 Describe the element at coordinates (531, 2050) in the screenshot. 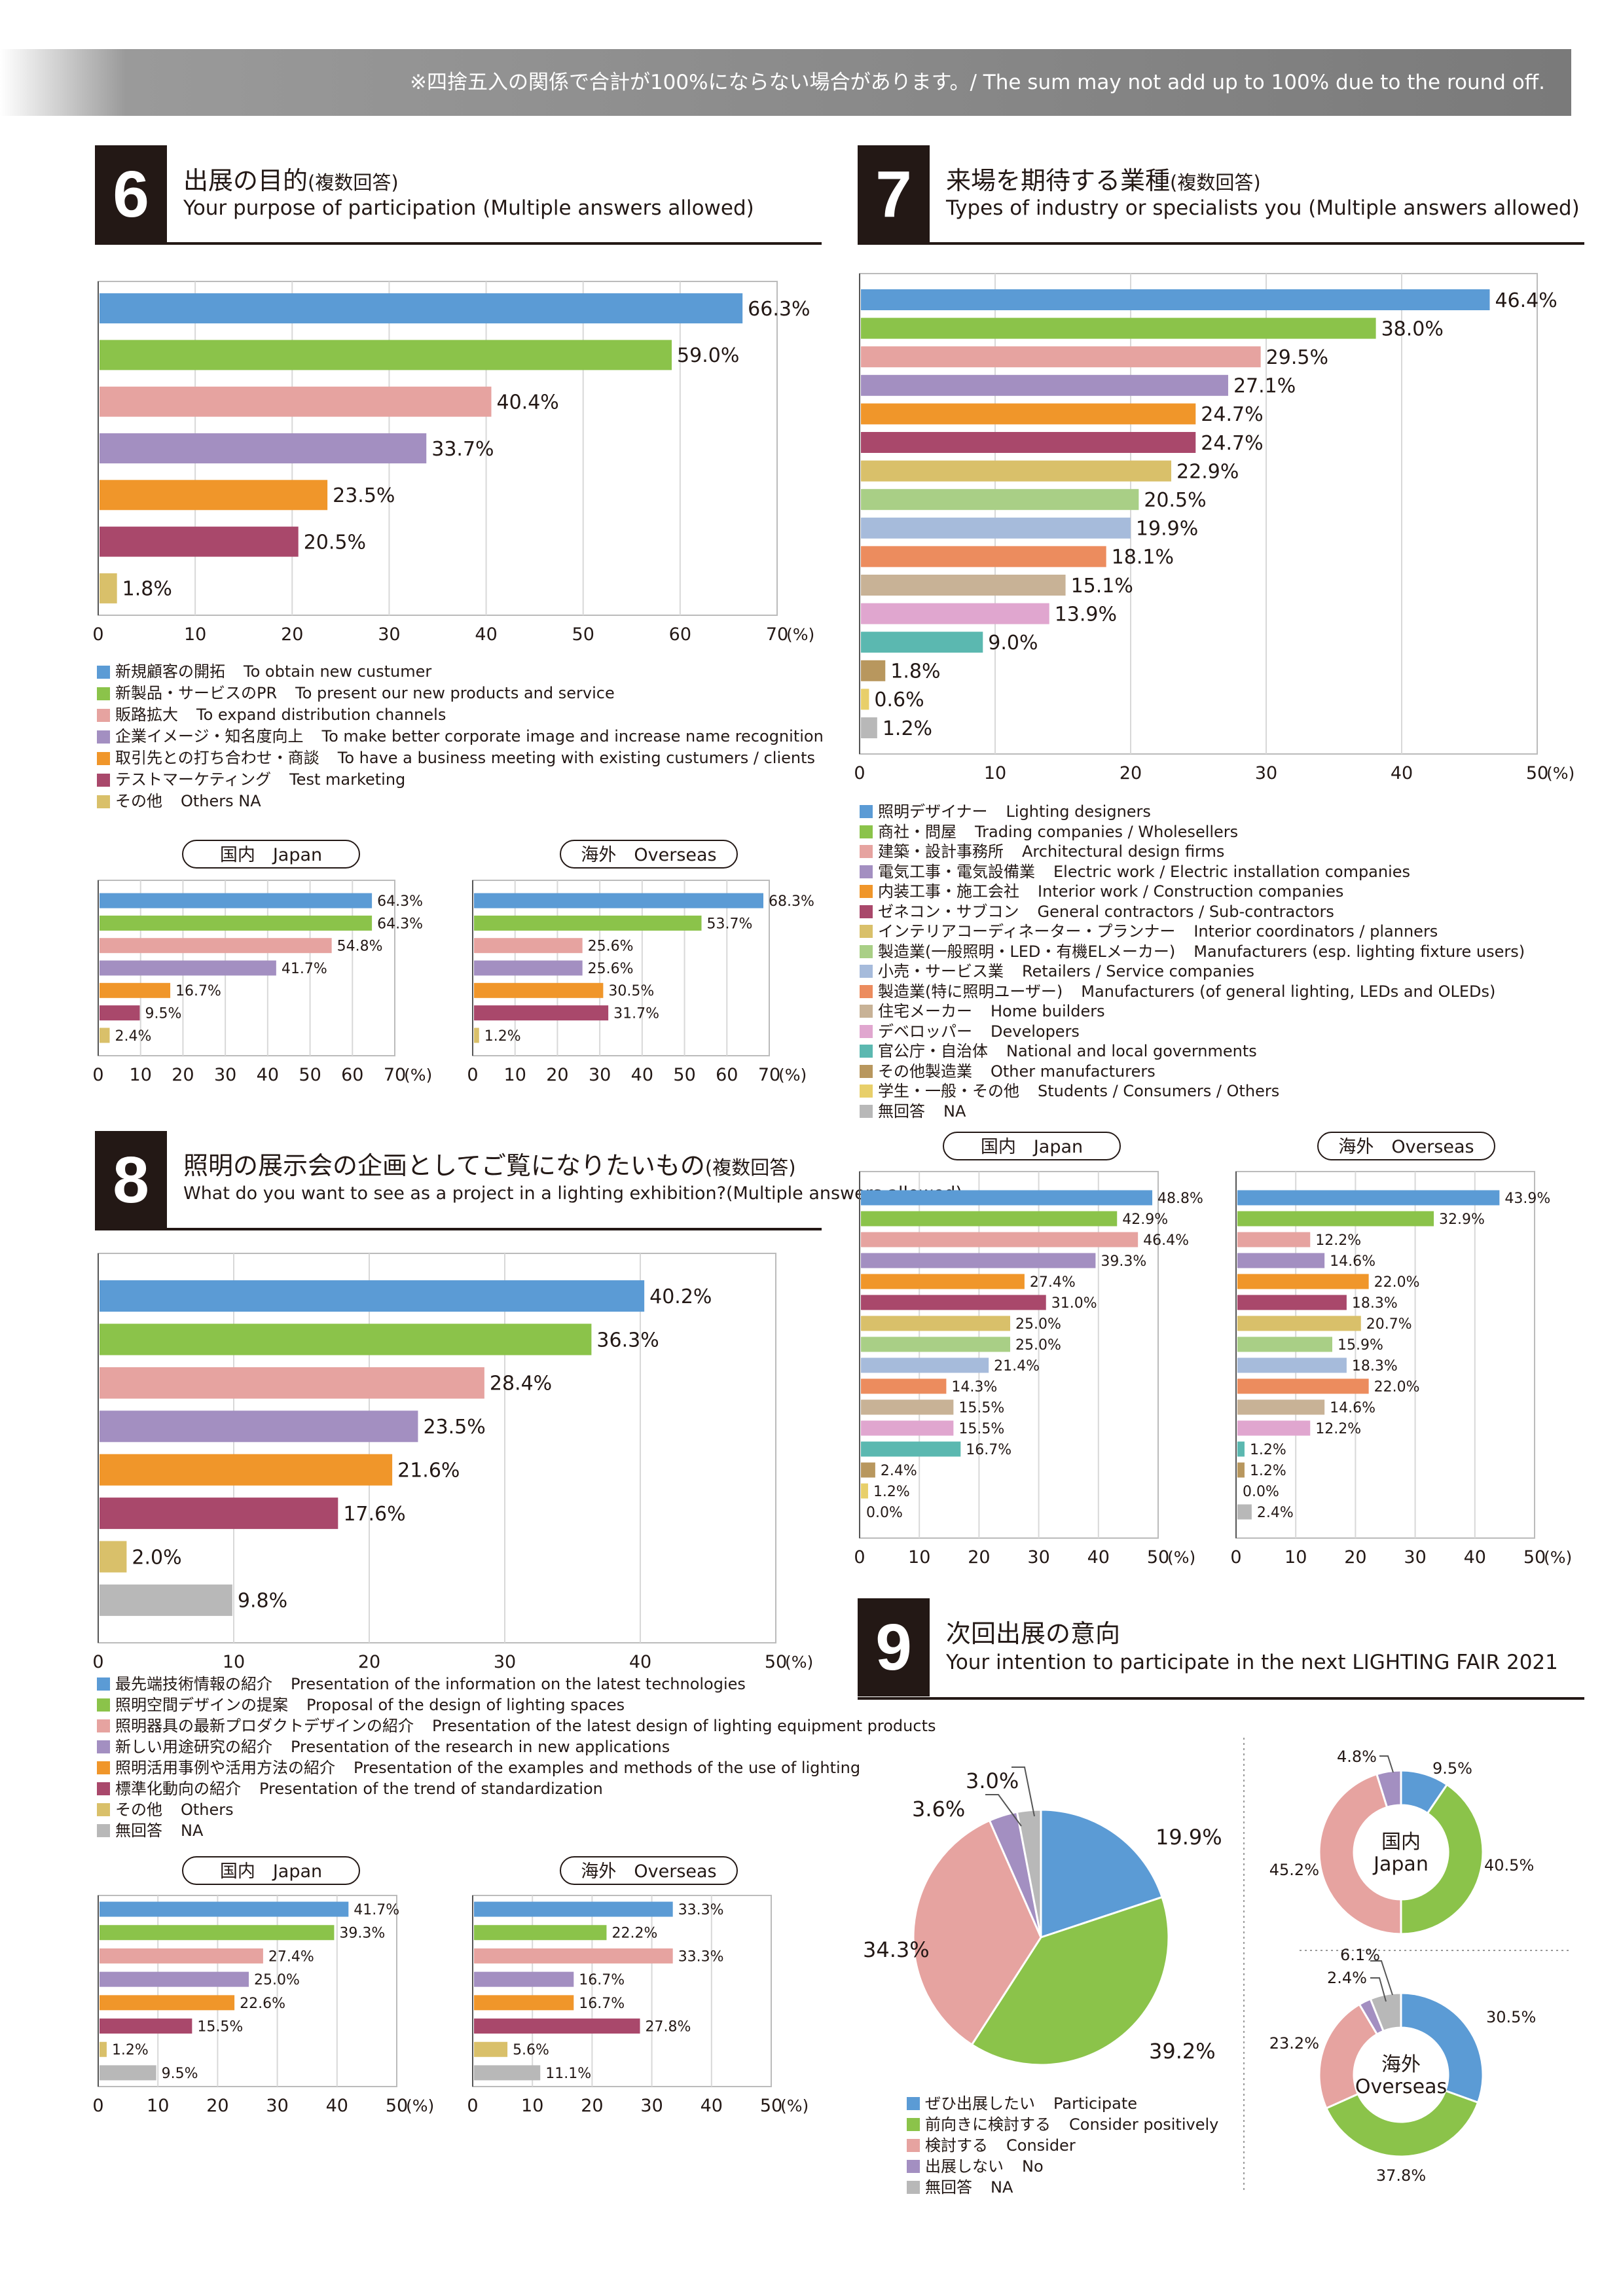

I see `s8-overseas-bar-value-label: 5.6%` at that location.